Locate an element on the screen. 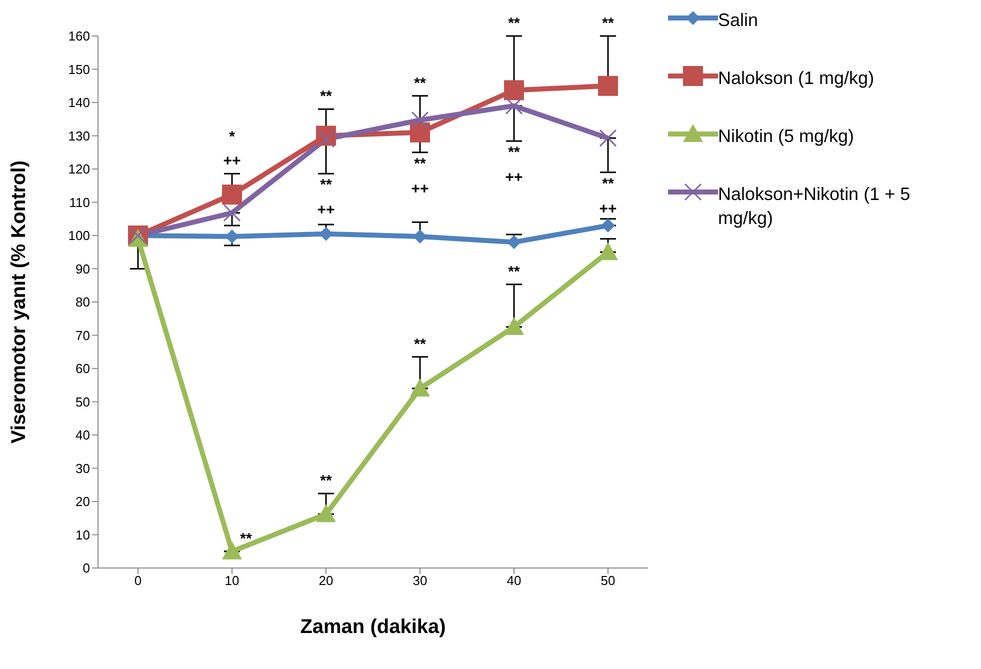 The height and width of the screenshot is (669, 981). y-tick-label: 130 is located at coordinates (79, 136).